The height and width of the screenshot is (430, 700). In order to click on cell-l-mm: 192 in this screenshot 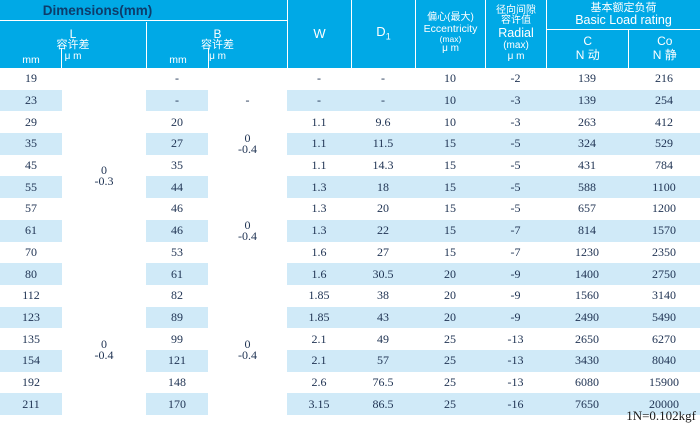, I will do `click(31, 381)`.